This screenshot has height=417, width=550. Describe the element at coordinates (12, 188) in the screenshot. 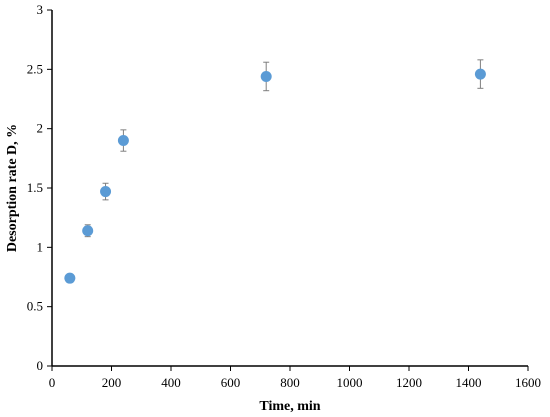

I see `y-axis-title: Desorption rate D, %` at that location.